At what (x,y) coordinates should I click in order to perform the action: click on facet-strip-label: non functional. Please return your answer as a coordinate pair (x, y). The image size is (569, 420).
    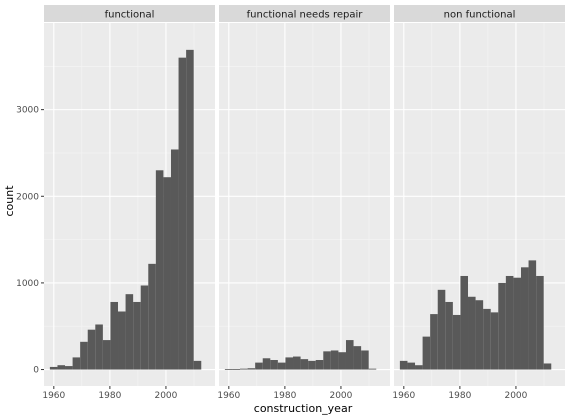
    Looking at the image, I should click on (480, 15).